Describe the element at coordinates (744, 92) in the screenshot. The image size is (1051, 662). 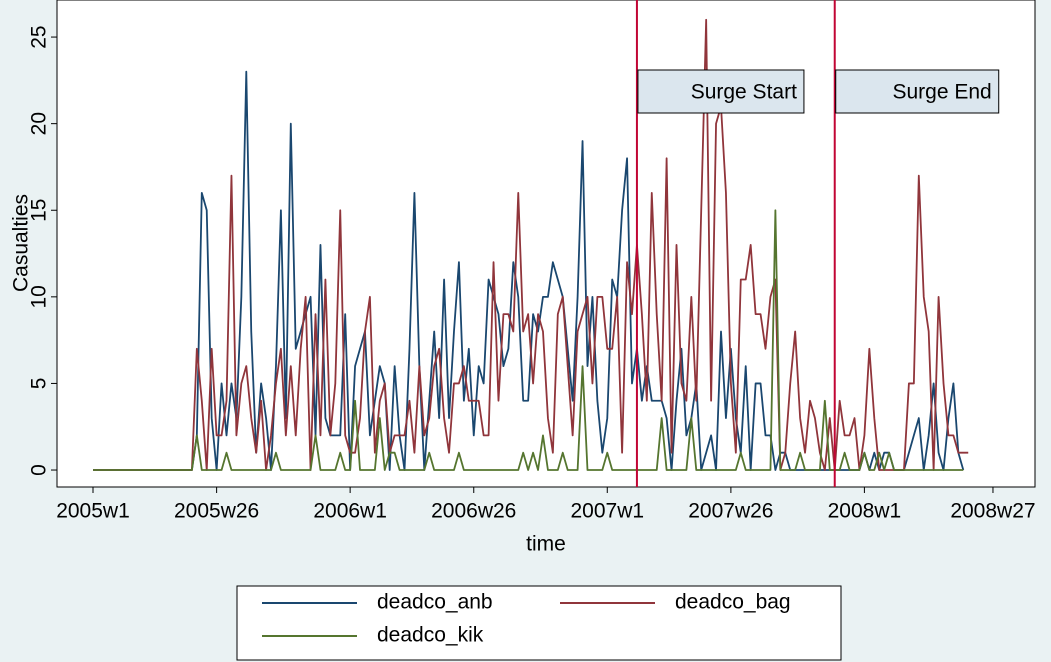
I see `annotation: Surge Start` at that location.